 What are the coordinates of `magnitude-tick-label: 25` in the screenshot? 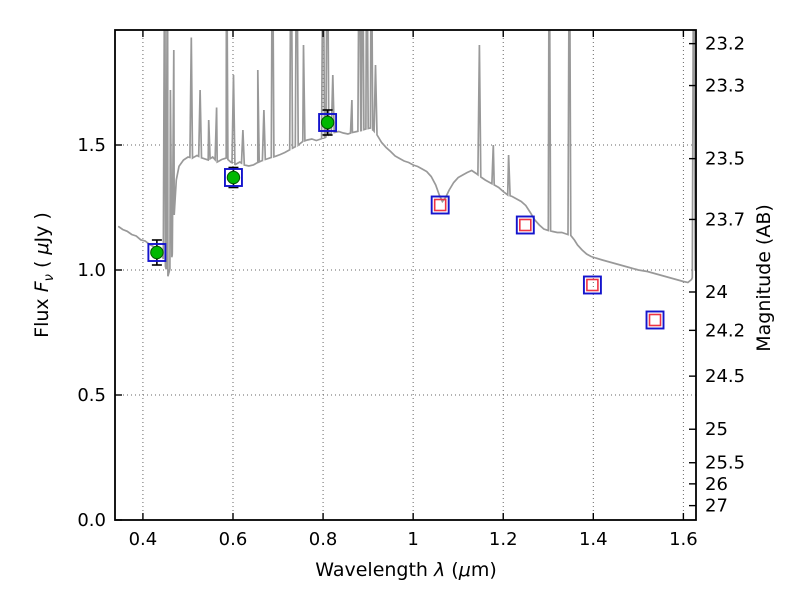 It's located at (716, 429).